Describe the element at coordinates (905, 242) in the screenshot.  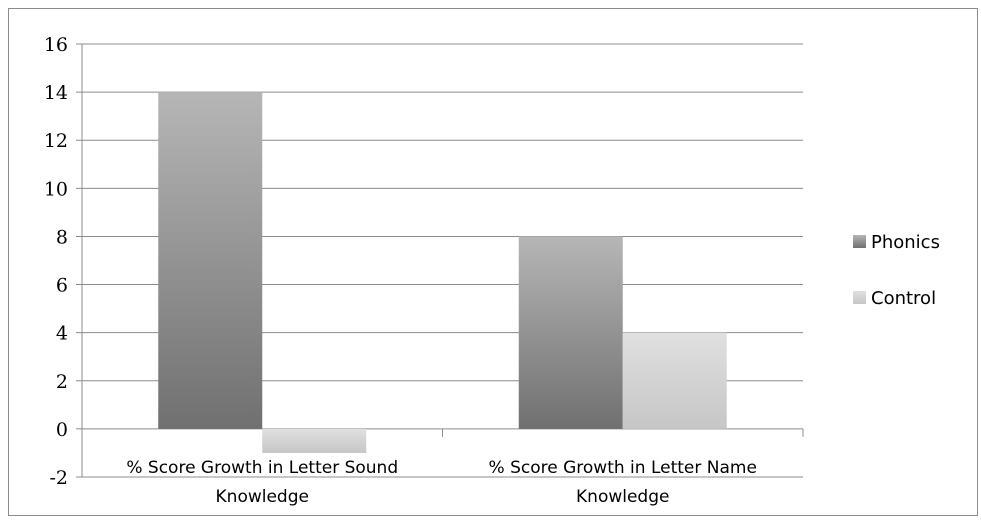
I see `legend-label-phonics: Phonics` at that location.